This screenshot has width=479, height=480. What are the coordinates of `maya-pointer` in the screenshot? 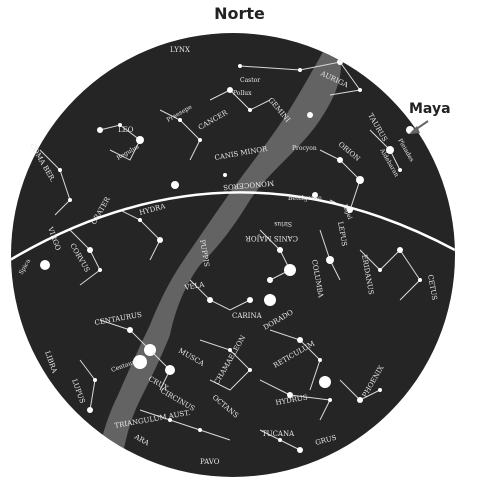 It's located at (419, 127).